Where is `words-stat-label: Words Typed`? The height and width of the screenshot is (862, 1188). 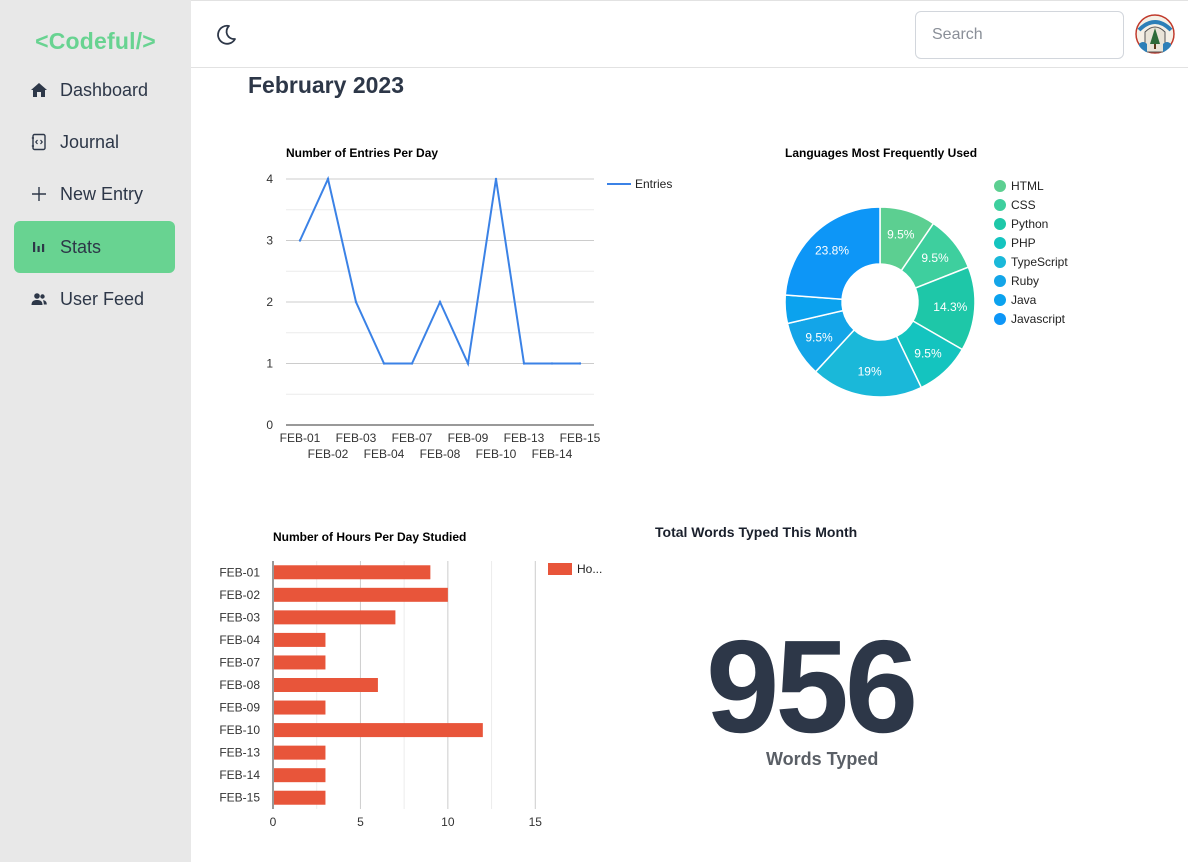
words-stat-label: Words Typed is located at coordinates (822, 759).